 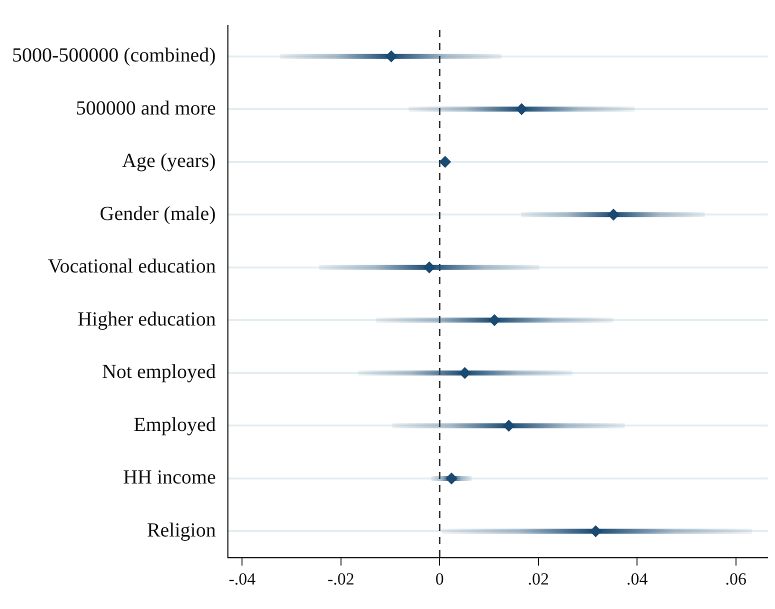 I want to click on x-tick-label: .02, so click(x=539, y=578).